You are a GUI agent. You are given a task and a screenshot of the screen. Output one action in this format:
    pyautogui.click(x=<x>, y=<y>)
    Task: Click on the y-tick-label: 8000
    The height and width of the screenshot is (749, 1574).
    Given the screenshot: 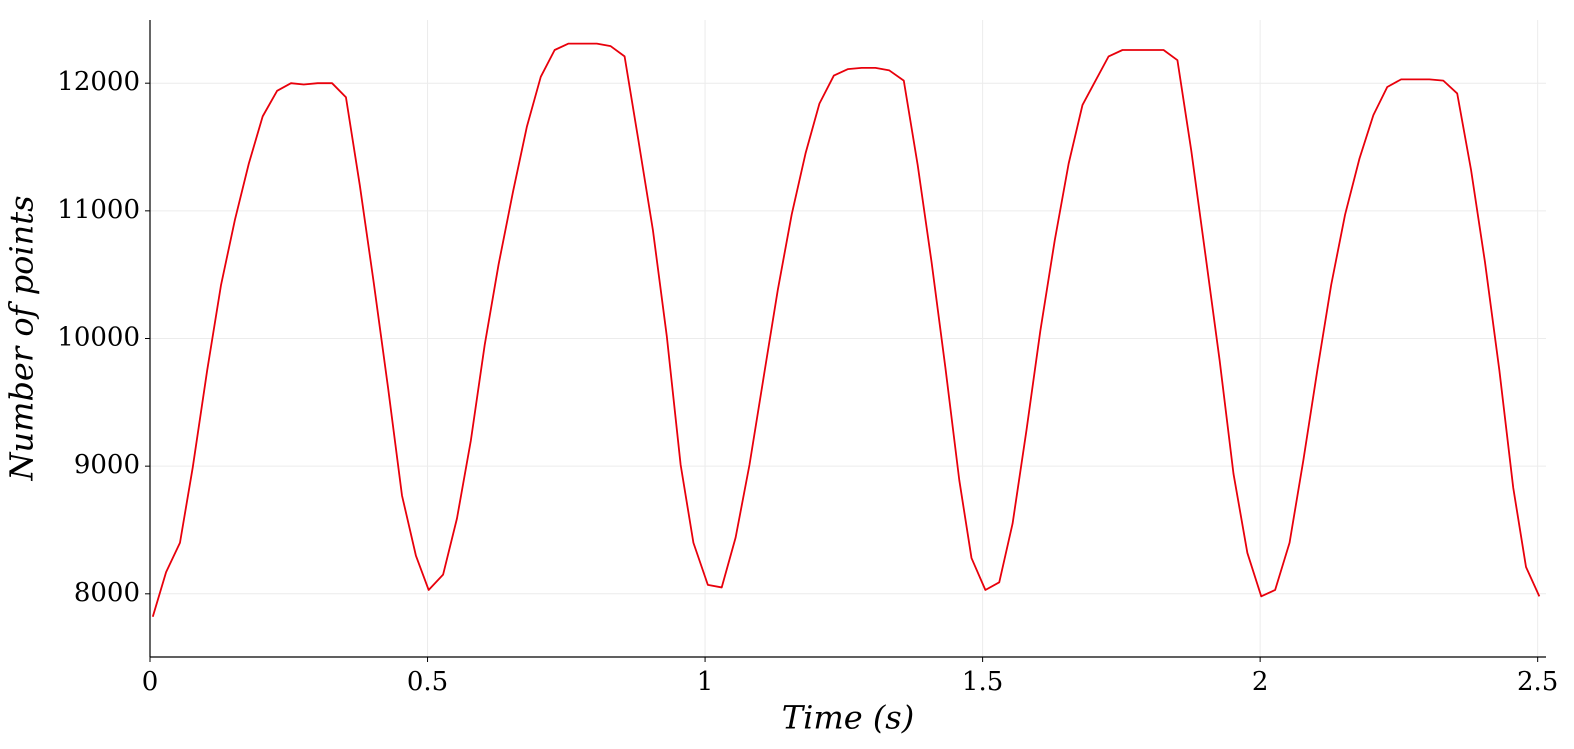 What is the action you would take?
    pyautogui.click(x=107, y=593)
    